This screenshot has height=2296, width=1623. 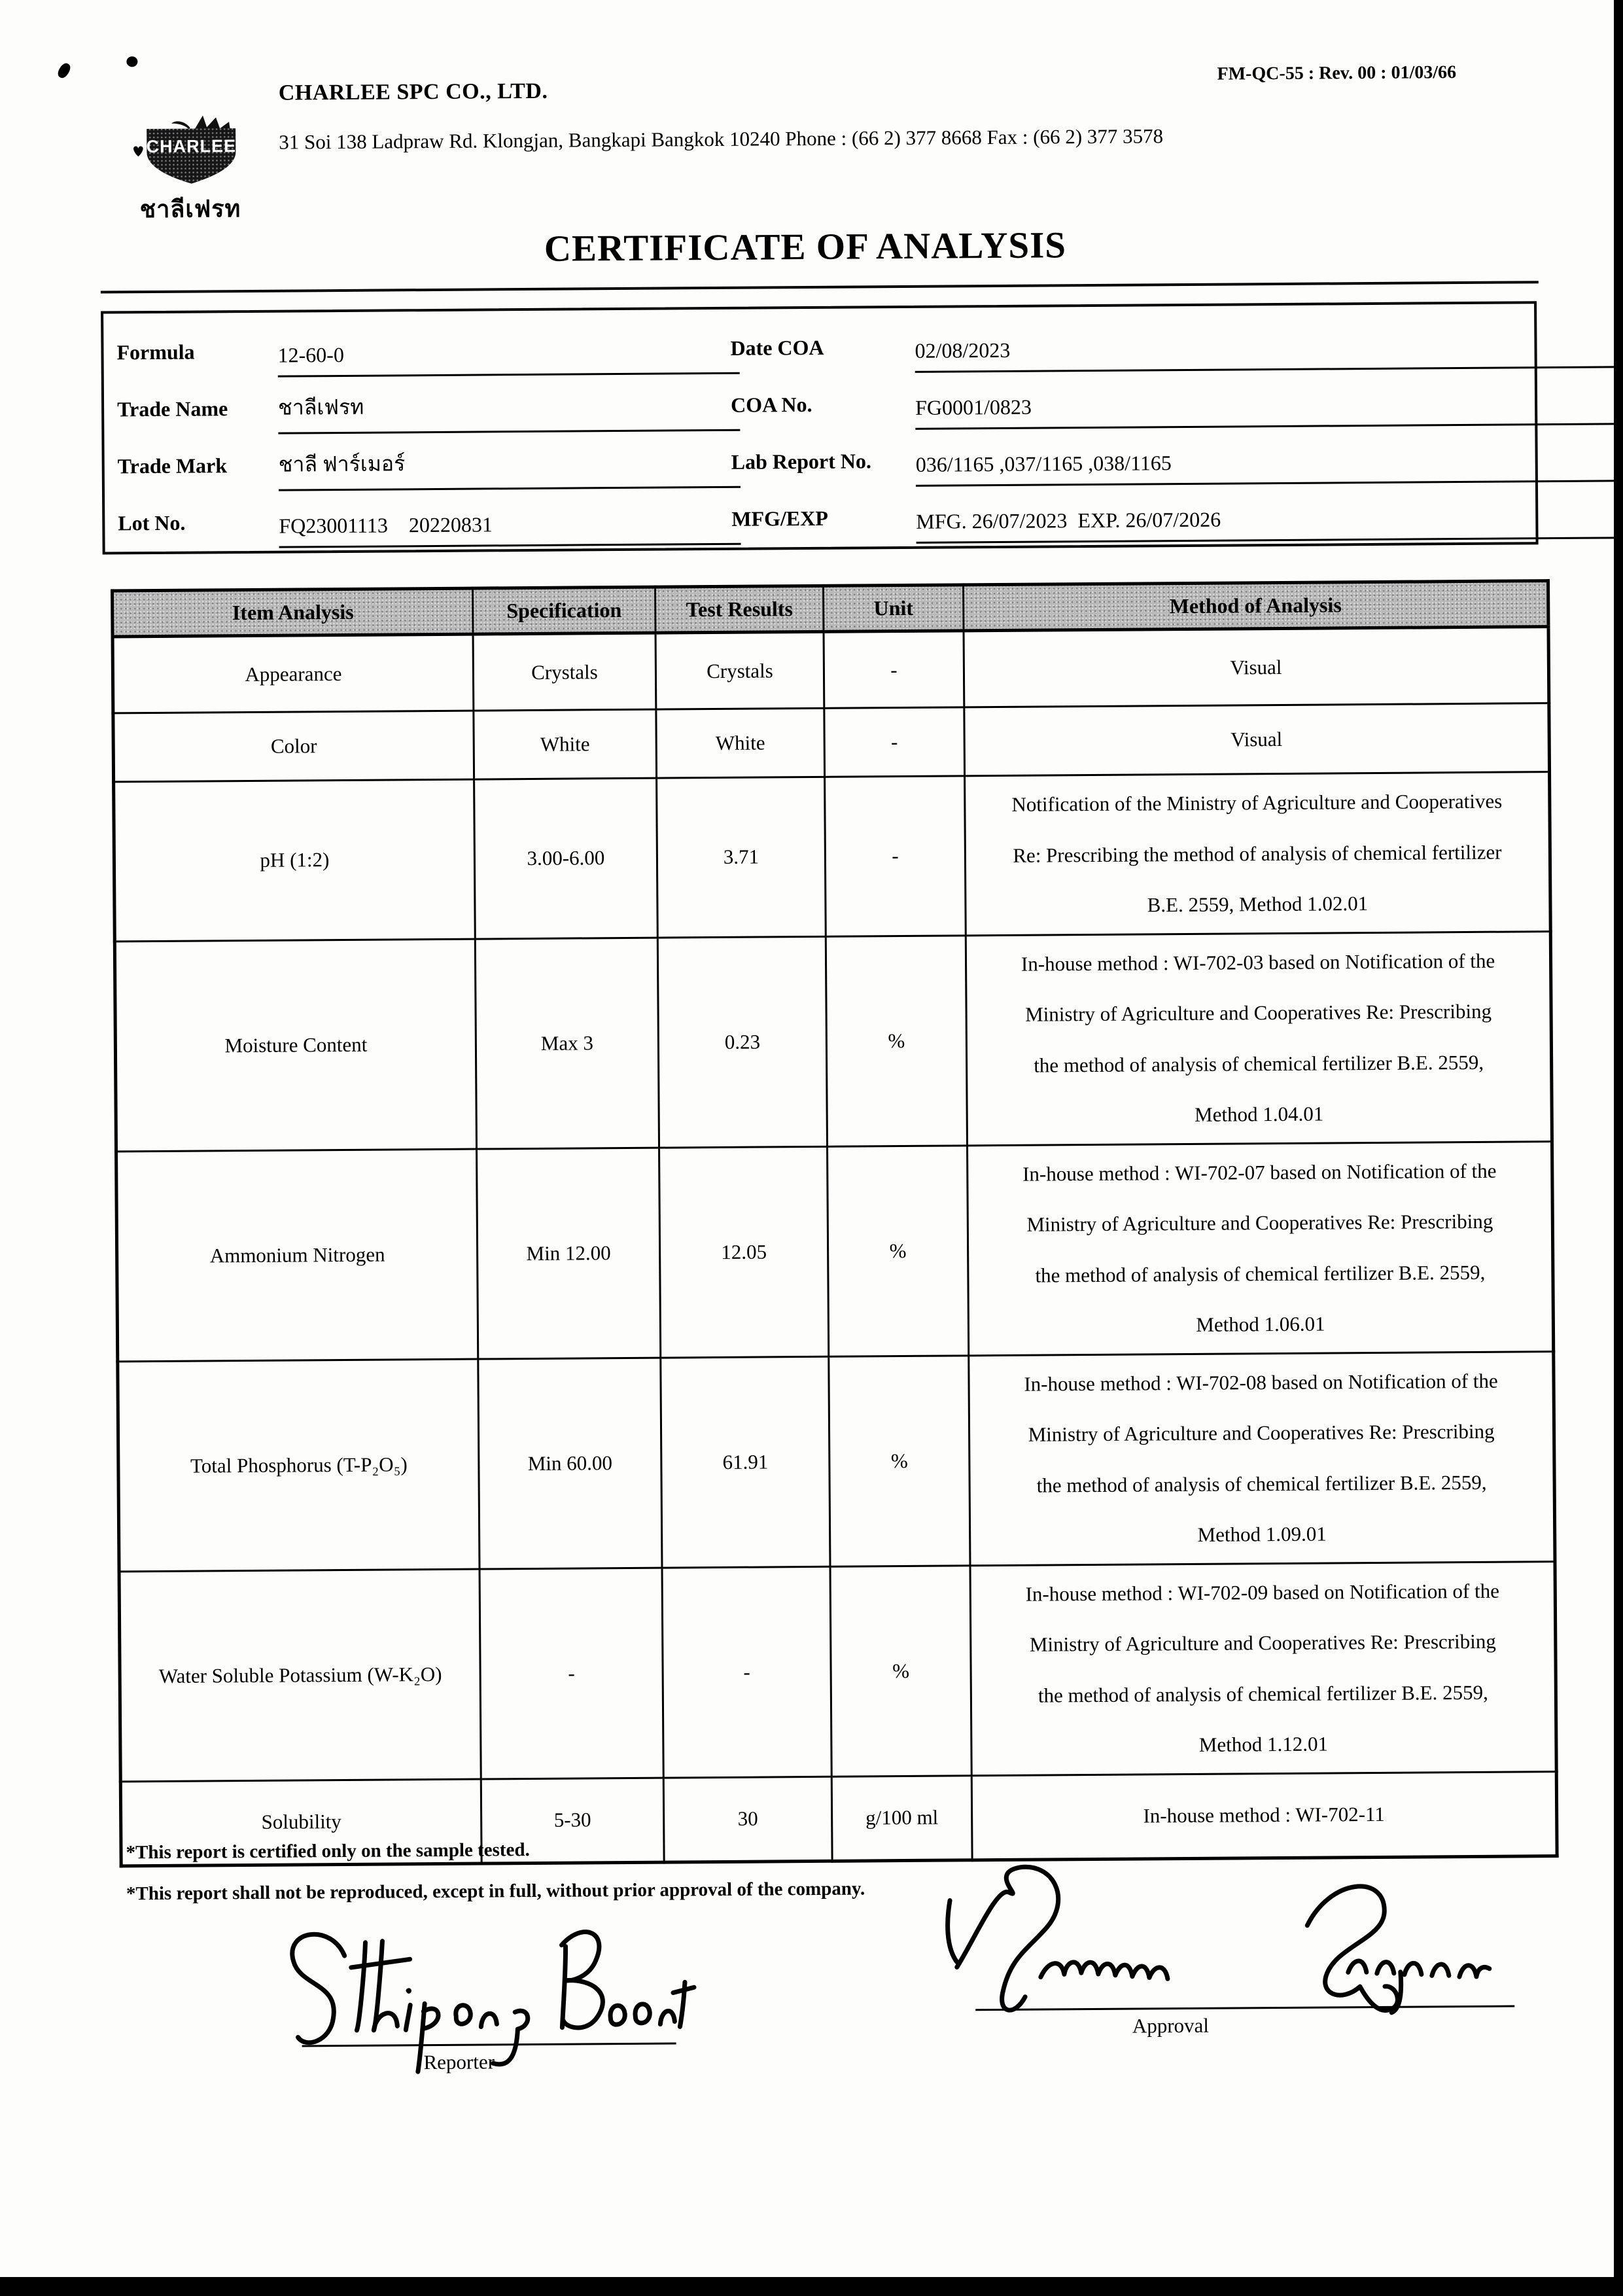 I want to click on info-value: FG0001/0823, so click(x=1269, y=403).